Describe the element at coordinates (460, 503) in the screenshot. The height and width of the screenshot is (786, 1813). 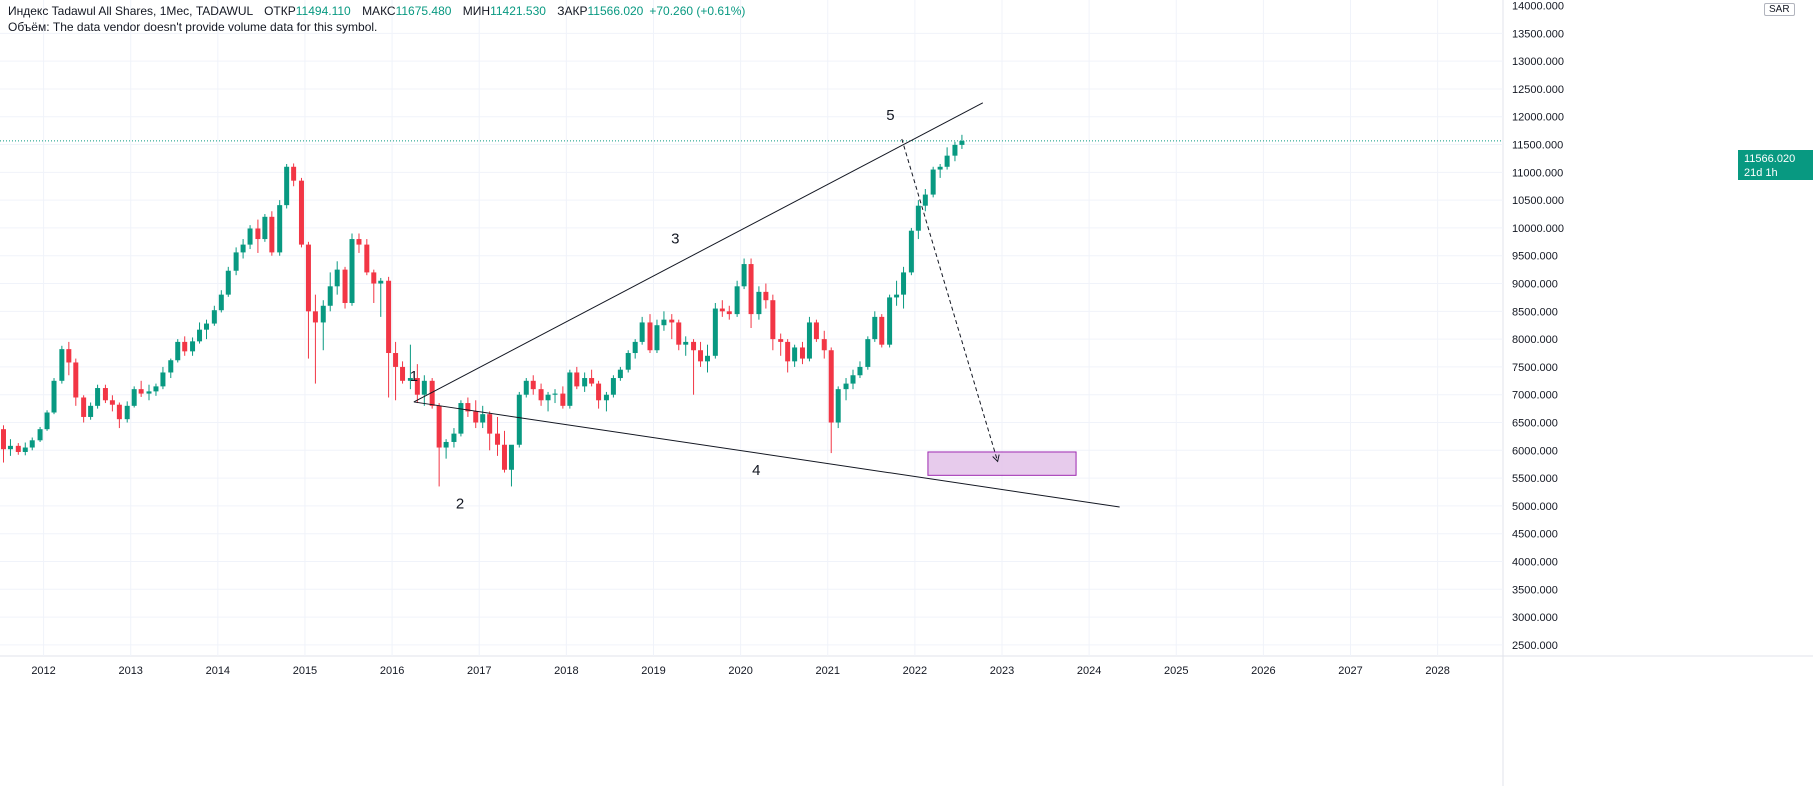
I see `wave-label-2: 2` at that location.